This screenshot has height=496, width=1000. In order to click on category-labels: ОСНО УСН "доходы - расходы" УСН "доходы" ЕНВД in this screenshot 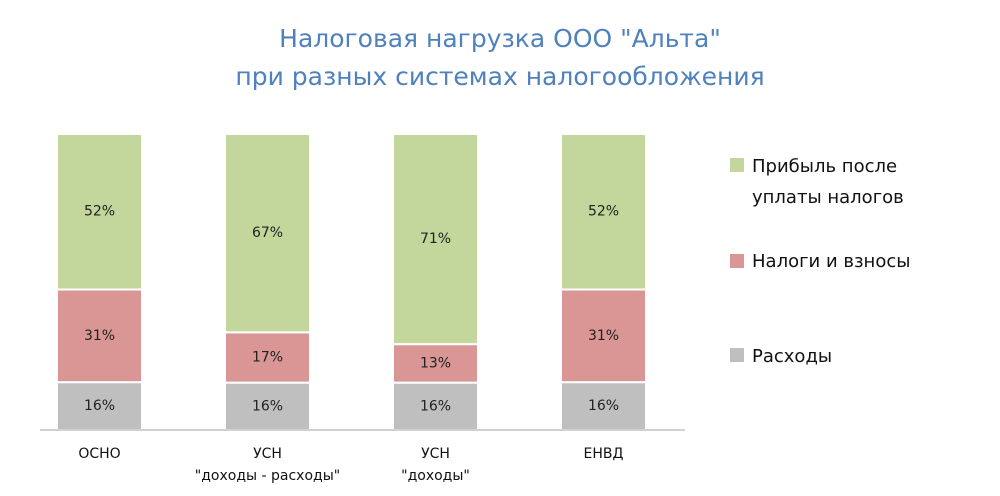, I will do `click(350, 465)`.